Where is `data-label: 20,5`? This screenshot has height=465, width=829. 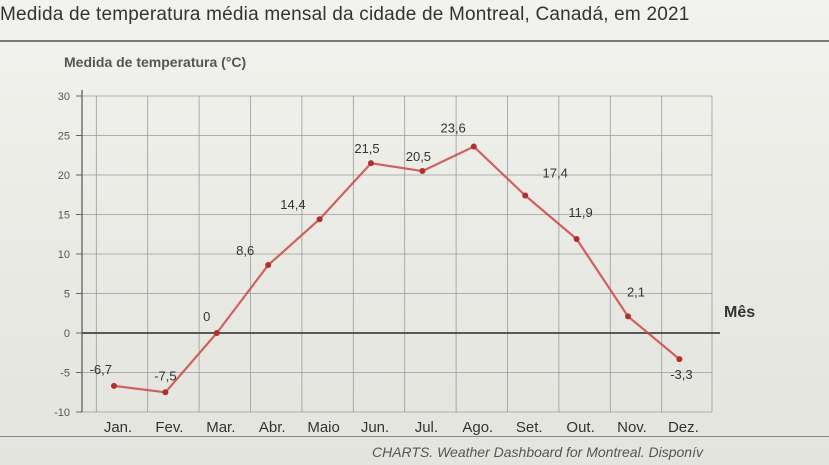
data-label: 20,5 is located at coordinates (418, 156).